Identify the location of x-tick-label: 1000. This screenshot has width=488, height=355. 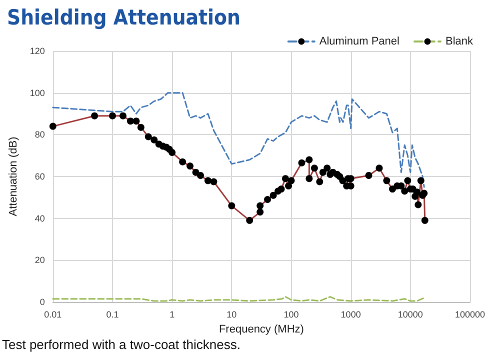
(350, 315).